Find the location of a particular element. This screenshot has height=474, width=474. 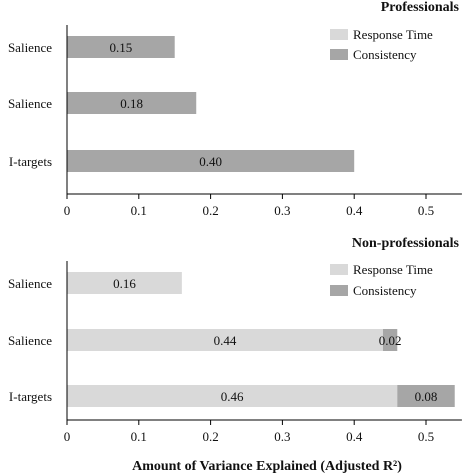

panel2-x-tick-label: 0.3 is located at coordinates (282, 436).